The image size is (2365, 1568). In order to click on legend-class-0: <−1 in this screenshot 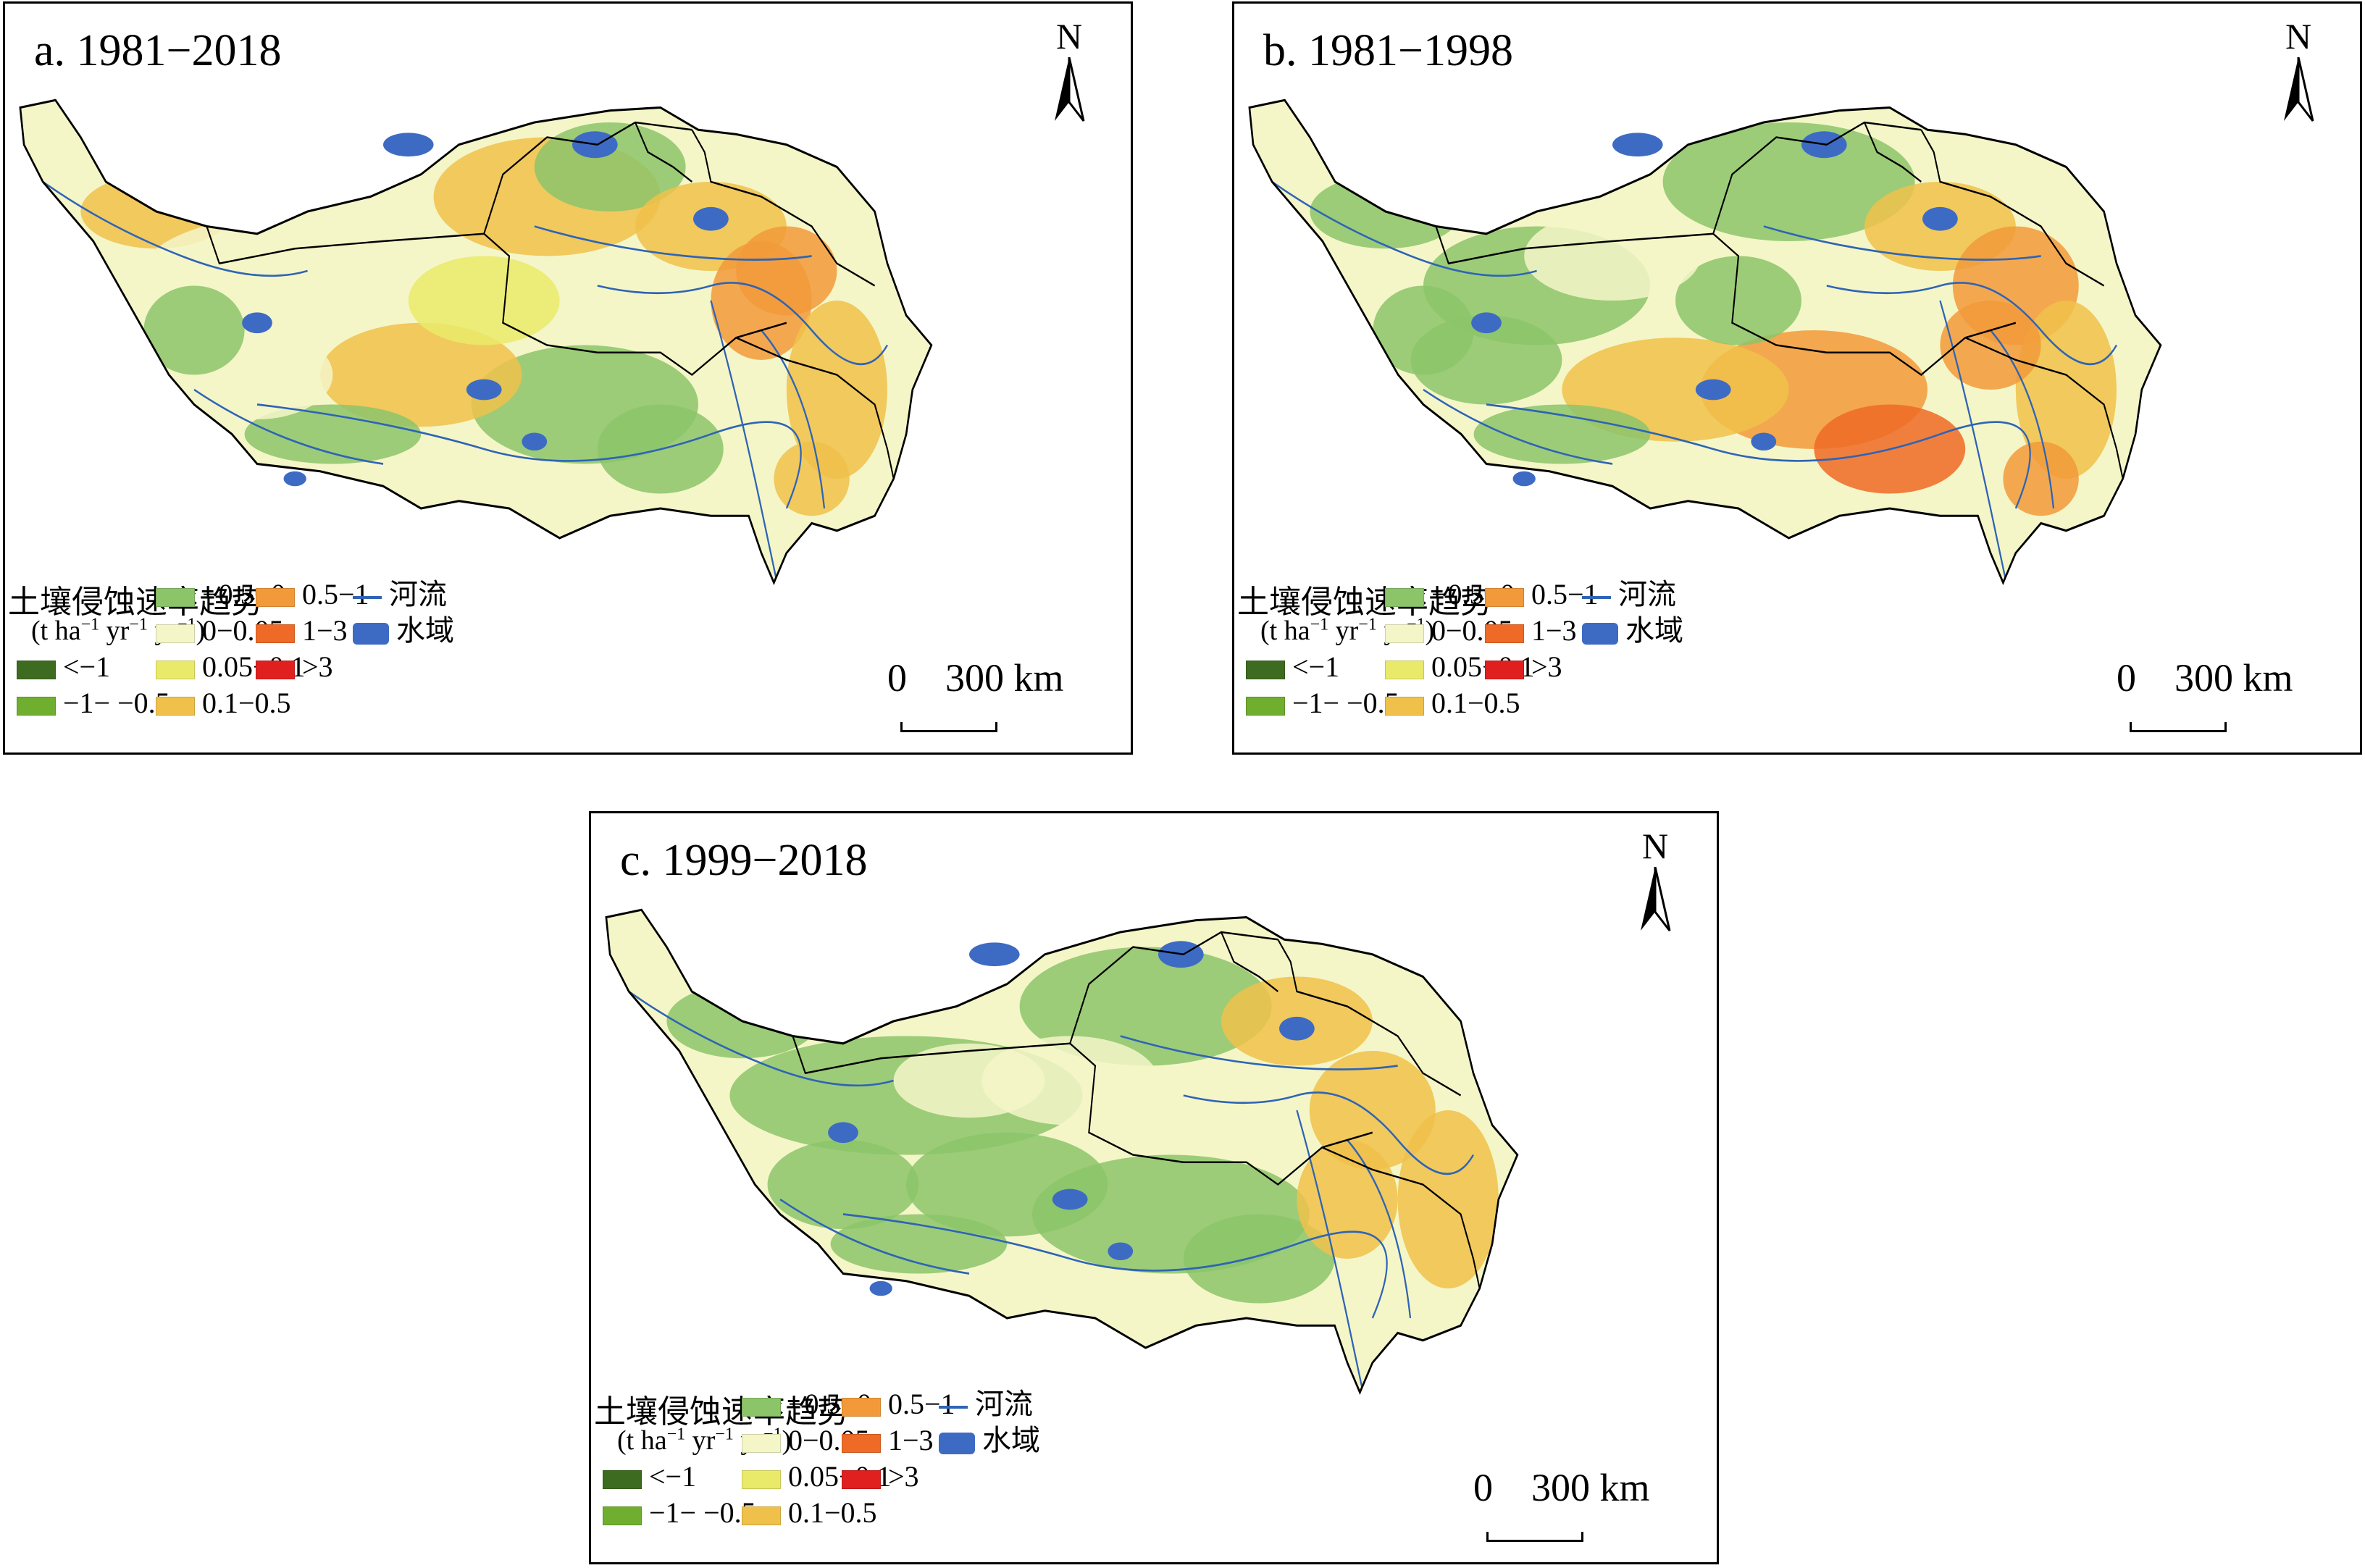, I will do `click(649, 1477)`.